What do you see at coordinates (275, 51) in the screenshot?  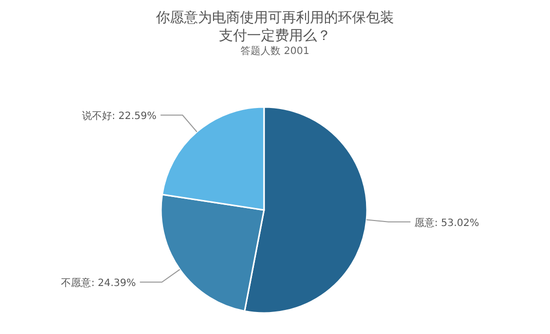 I see `chart-subtitle: 答题人数 2001` at bounding box center [275, 51].